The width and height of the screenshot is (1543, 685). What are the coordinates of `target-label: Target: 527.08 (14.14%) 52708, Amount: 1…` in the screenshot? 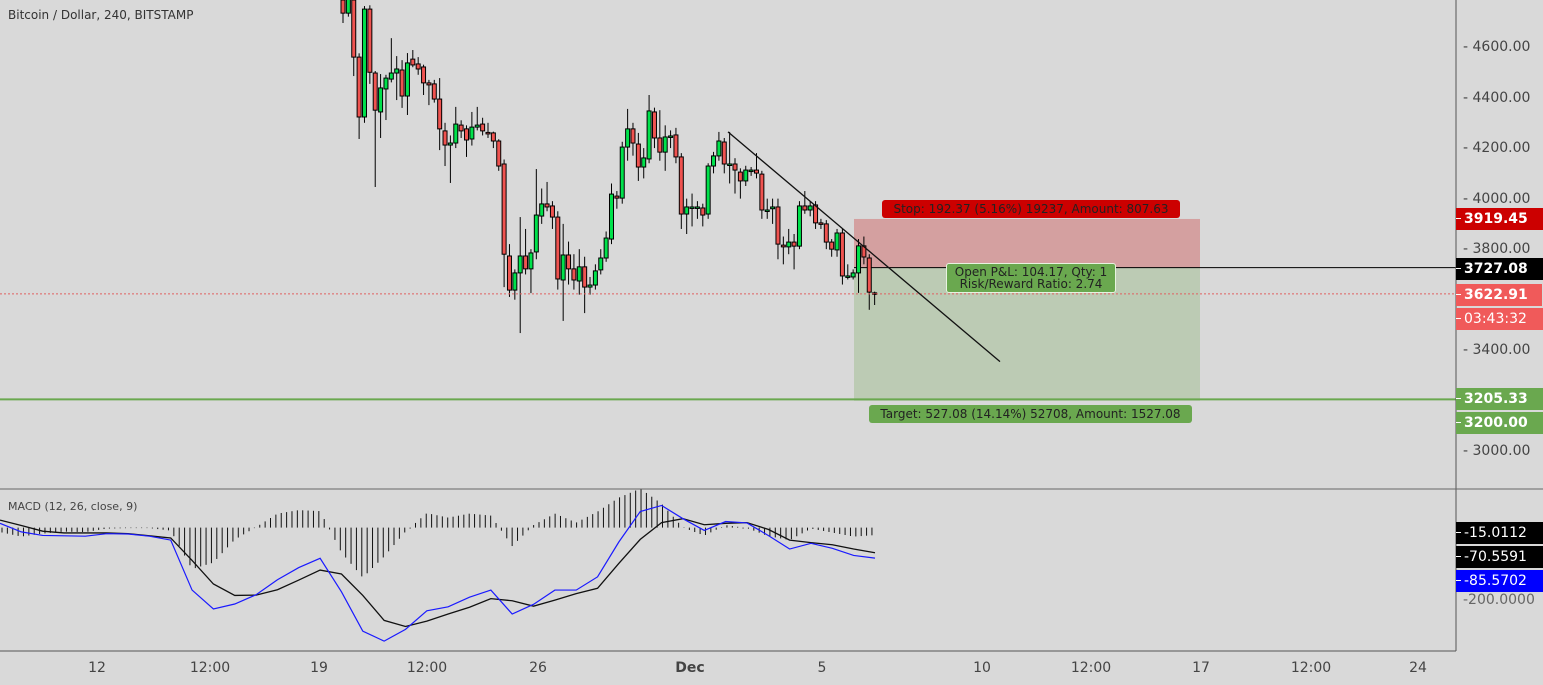 It's located at (1030, 414).